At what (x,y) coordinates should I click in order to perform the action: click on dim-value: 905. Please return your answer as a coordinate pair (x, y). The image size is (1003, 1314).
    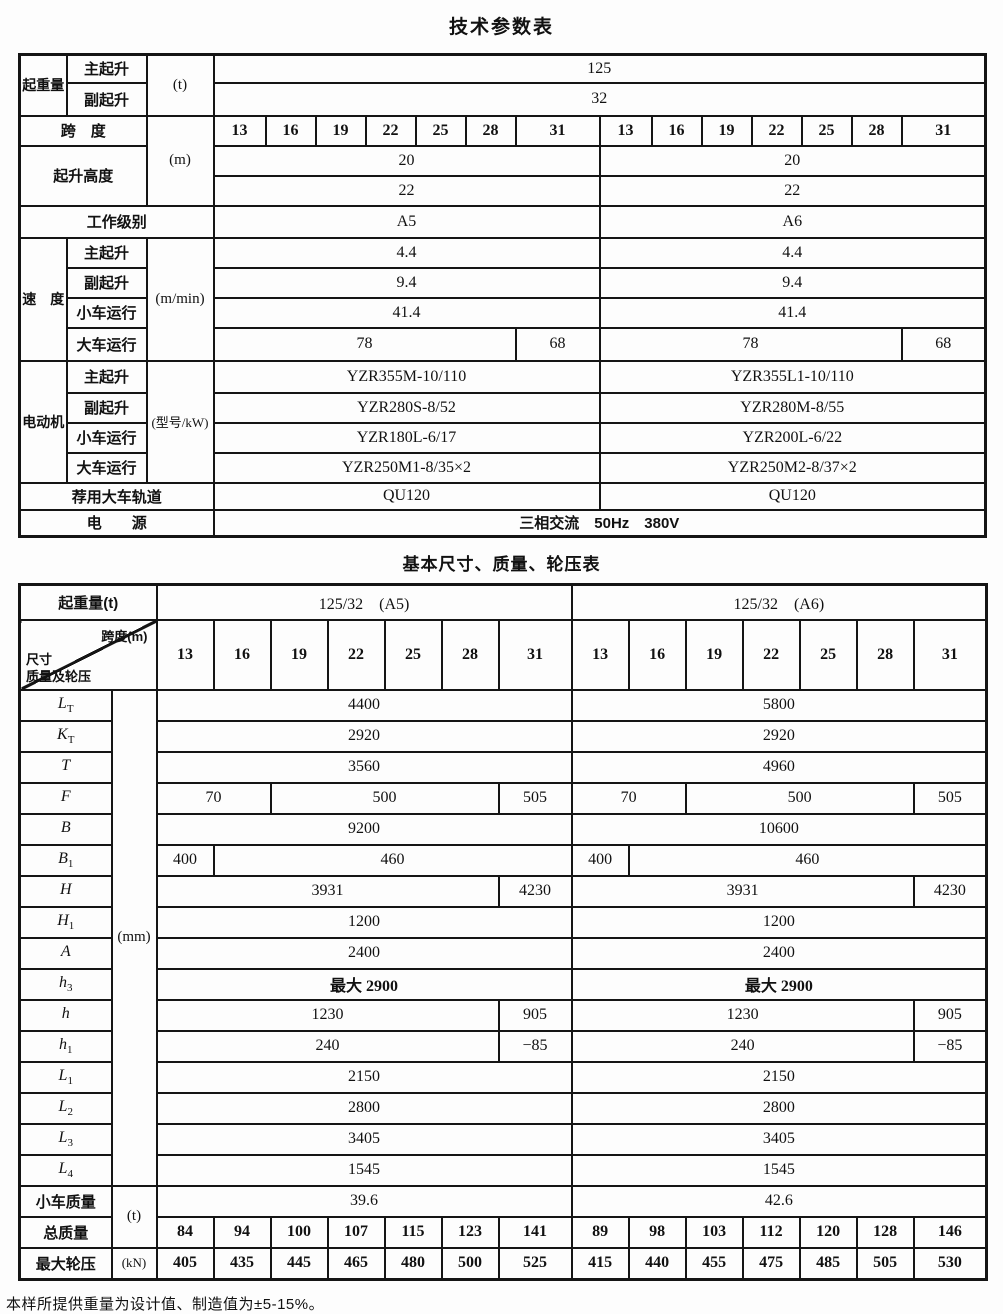
    Looking at the image, I should click on (950, 1015).